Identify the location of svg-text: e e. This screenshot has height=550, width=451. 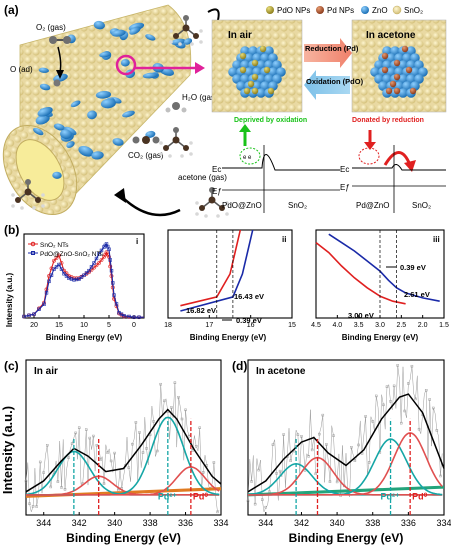
(247, 158).